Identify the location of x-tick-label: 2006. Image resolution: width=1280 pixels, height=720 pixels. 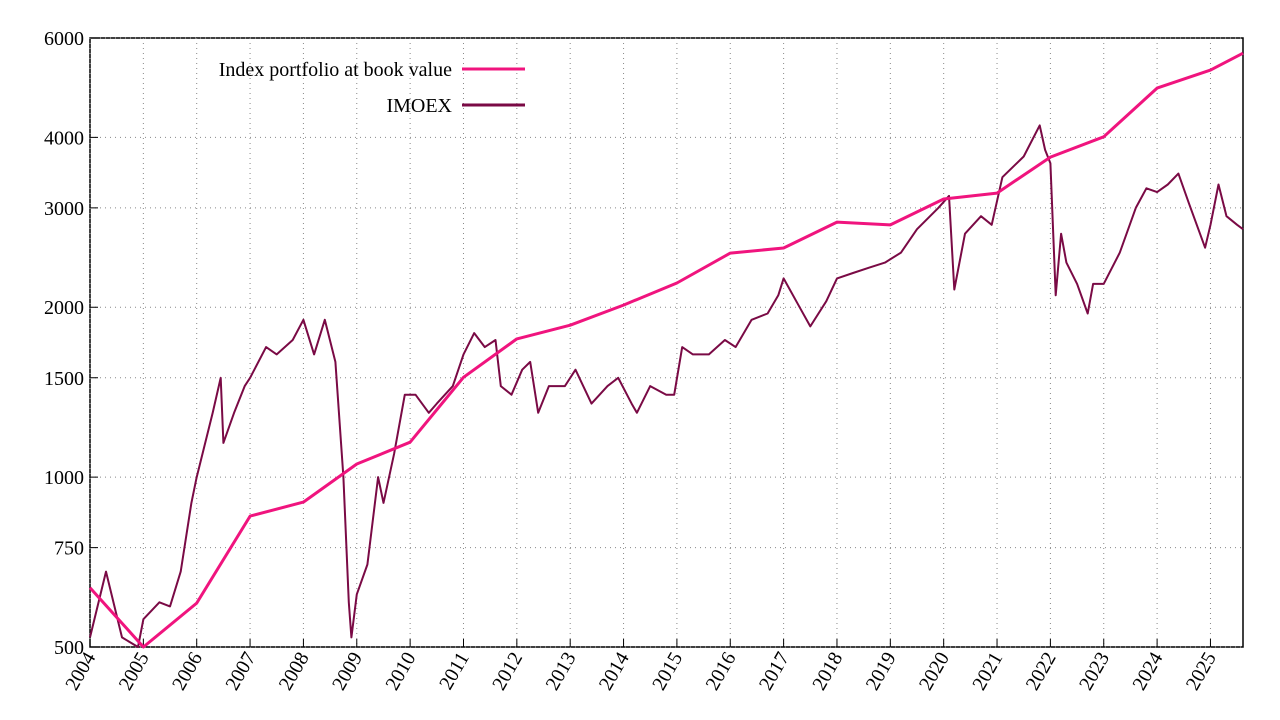
(187, 672).